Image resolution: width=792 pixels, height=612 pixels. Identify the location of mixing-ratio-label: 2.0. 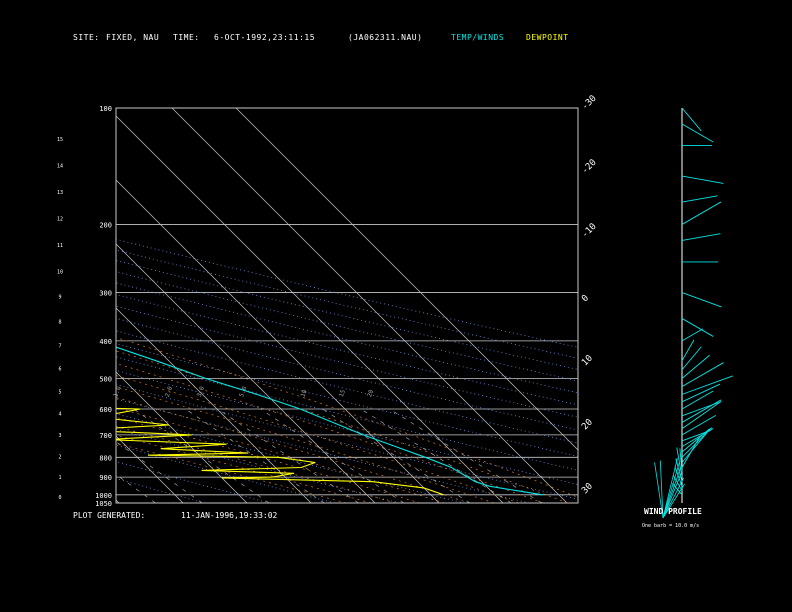
(169, 391).